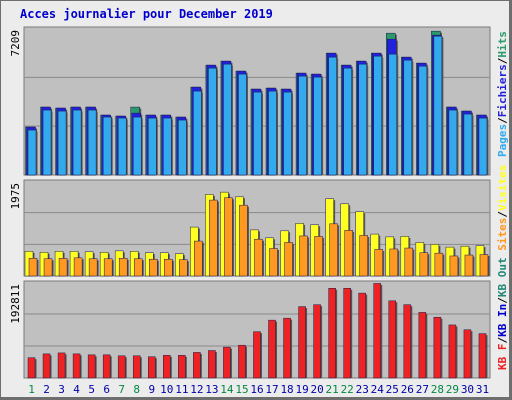 Image resolution: width=512 pixels, height=400 pixels. I want to click on day-label: 21, so click(332, 389).